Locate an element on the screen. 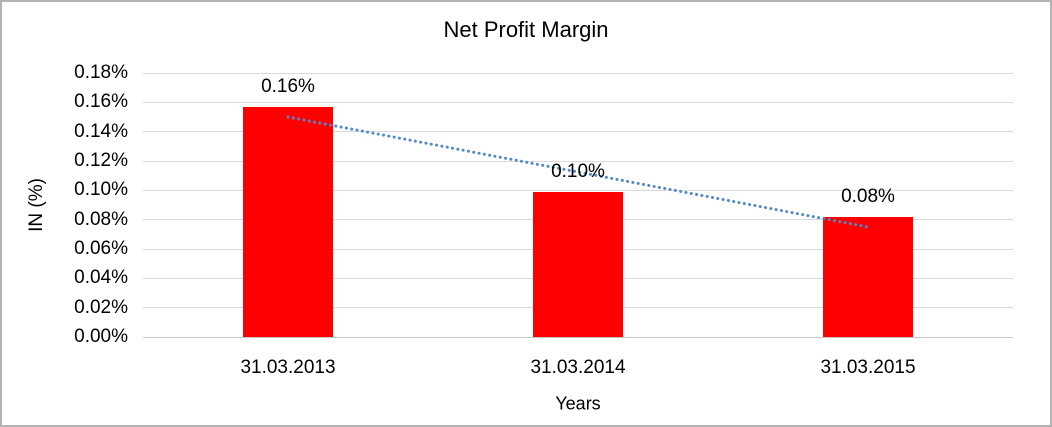 Image resolution: width=1052 pixels, height=427 pixels. y-tick-label: 0.10% is located at coordinates (101, 190).